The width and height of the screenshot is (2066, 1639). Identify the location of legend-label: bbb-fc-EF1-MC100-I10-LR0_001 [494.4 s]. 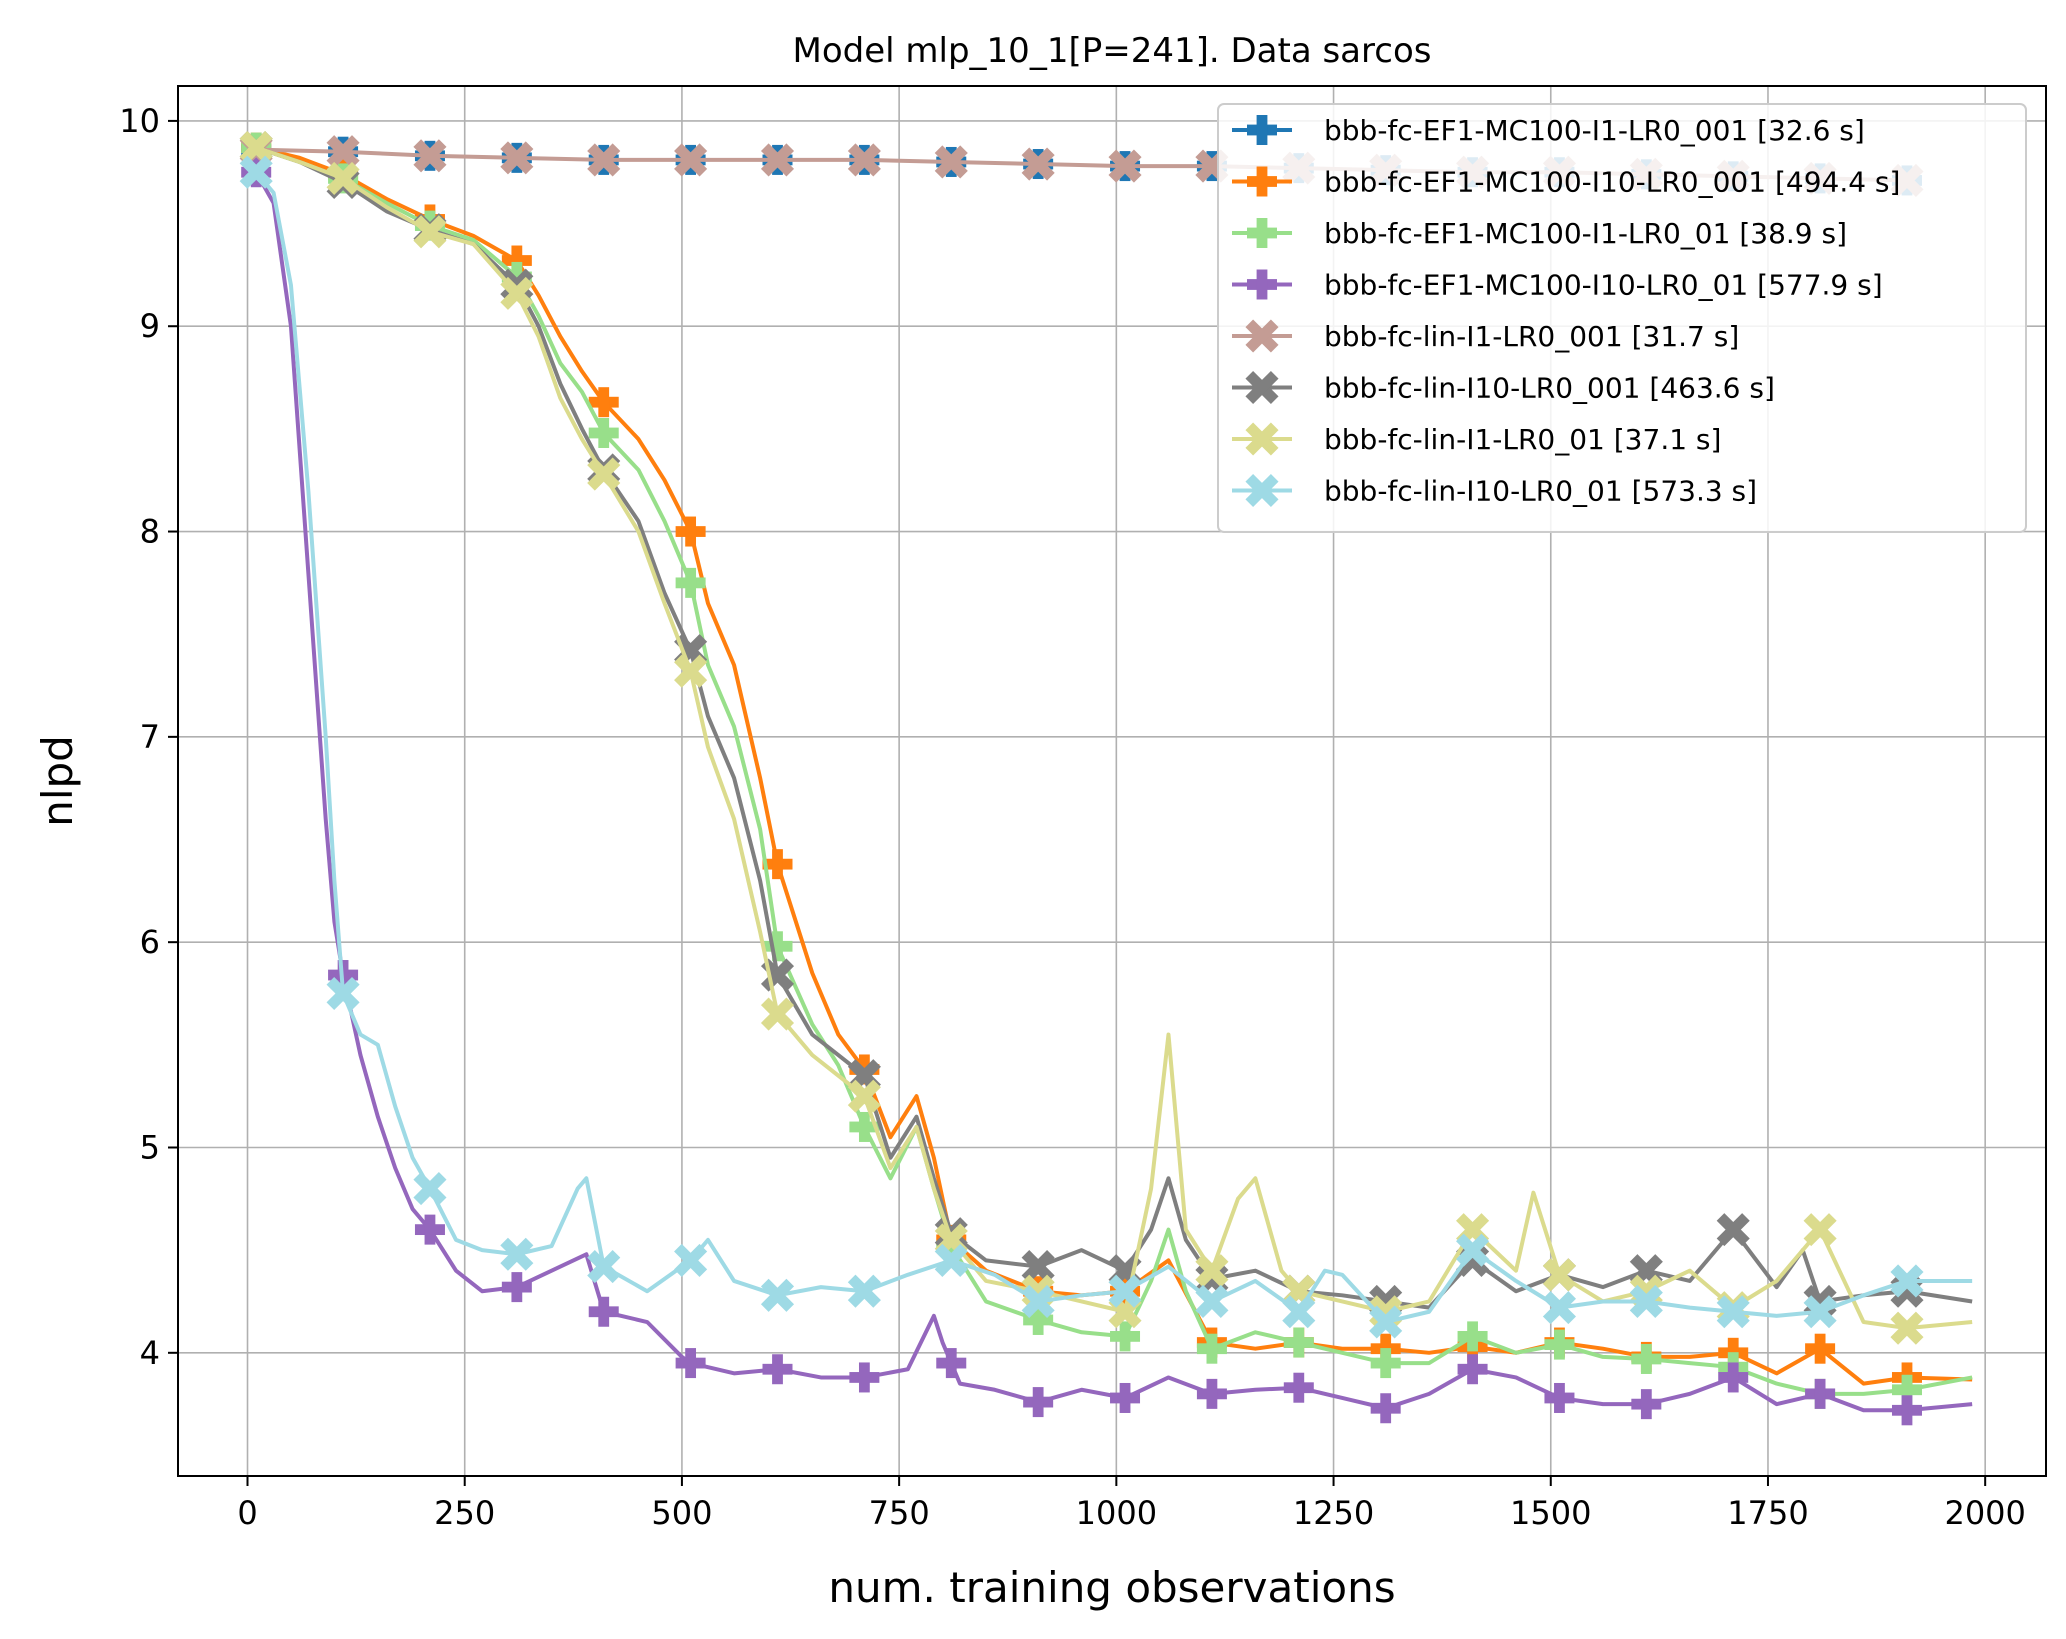
(1612, 182).